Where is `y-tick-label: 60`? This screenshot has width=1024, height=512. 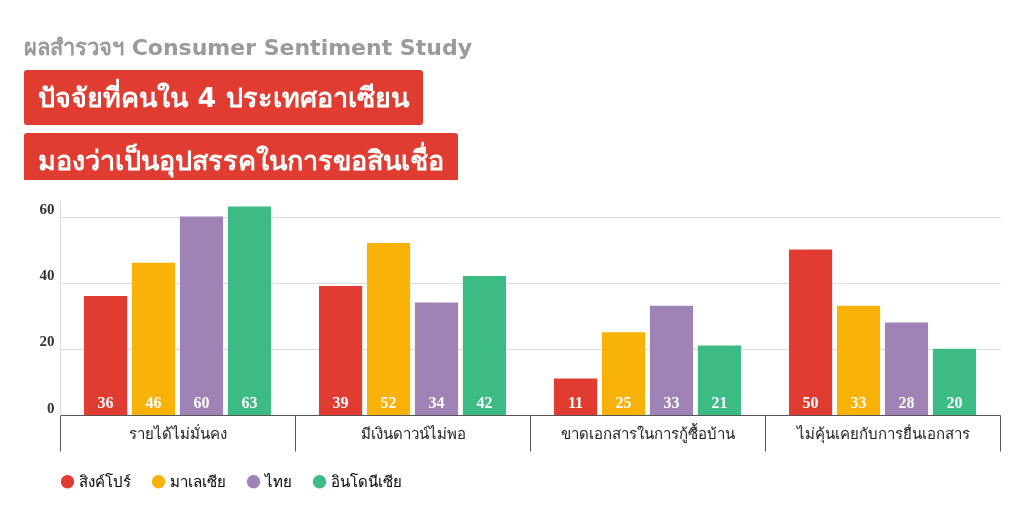
y-tick-label: 60 is located at coordinates (47, 209).